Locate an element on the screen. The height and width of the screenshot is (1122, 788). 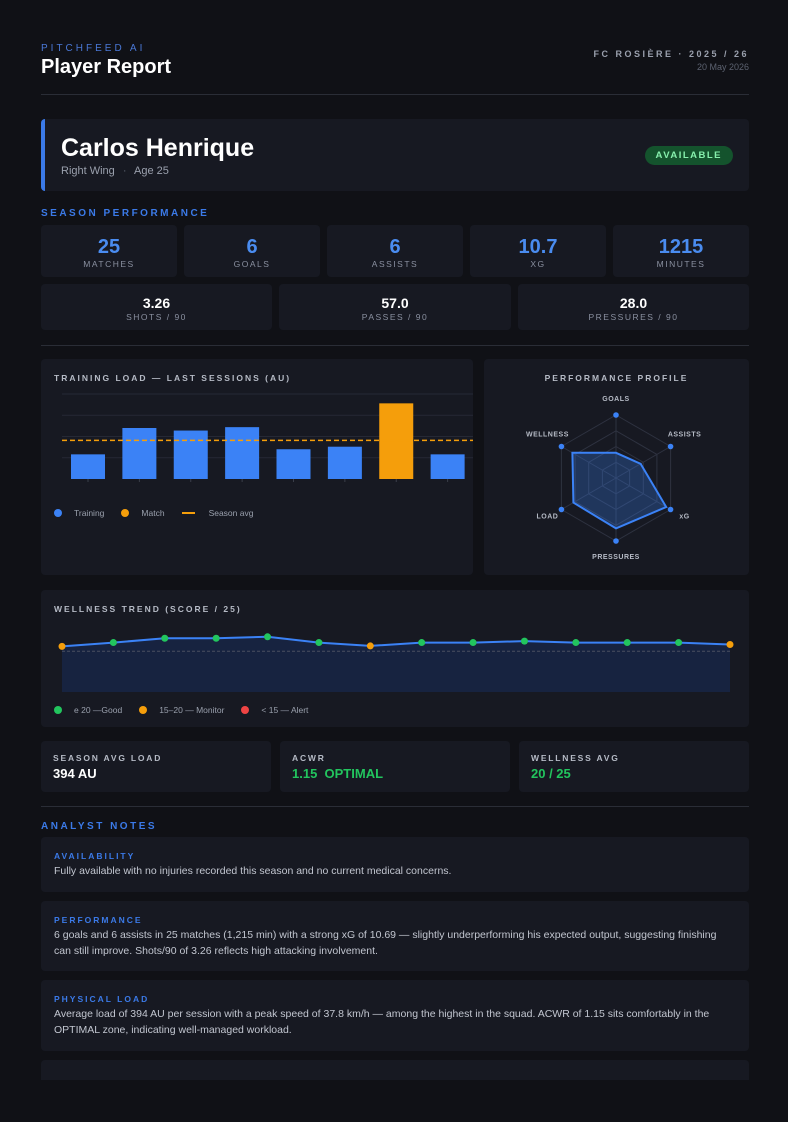
section-divider is located at coordinates (395, 345).